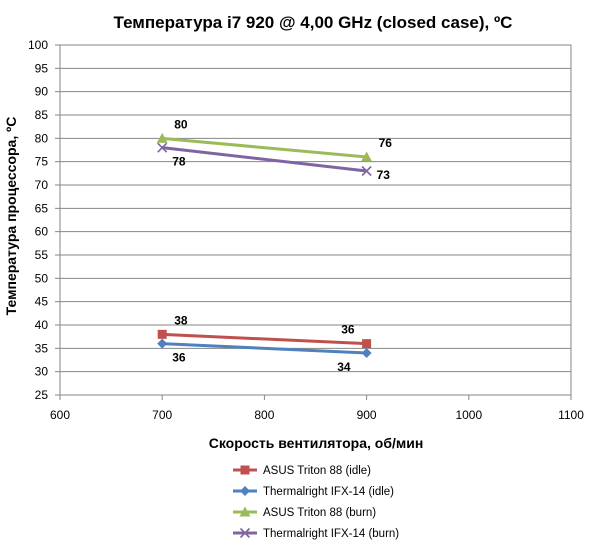 This screenshot has height=552, width=597. I want to click on x-tick-label: 700, so click(162, 415).